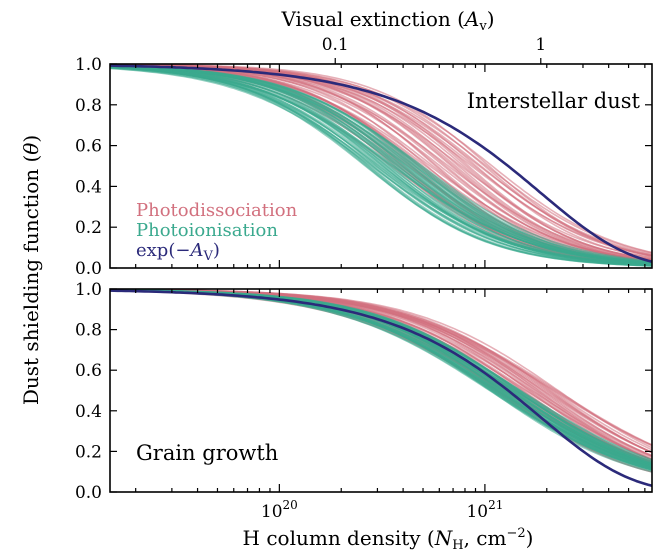 The height and width of the screenshot is (553, 668). What do you see at coordinates (217, 210) in the screenshot?
I see `legend-entry: Photodissociation` at bounding box center [217, 210].